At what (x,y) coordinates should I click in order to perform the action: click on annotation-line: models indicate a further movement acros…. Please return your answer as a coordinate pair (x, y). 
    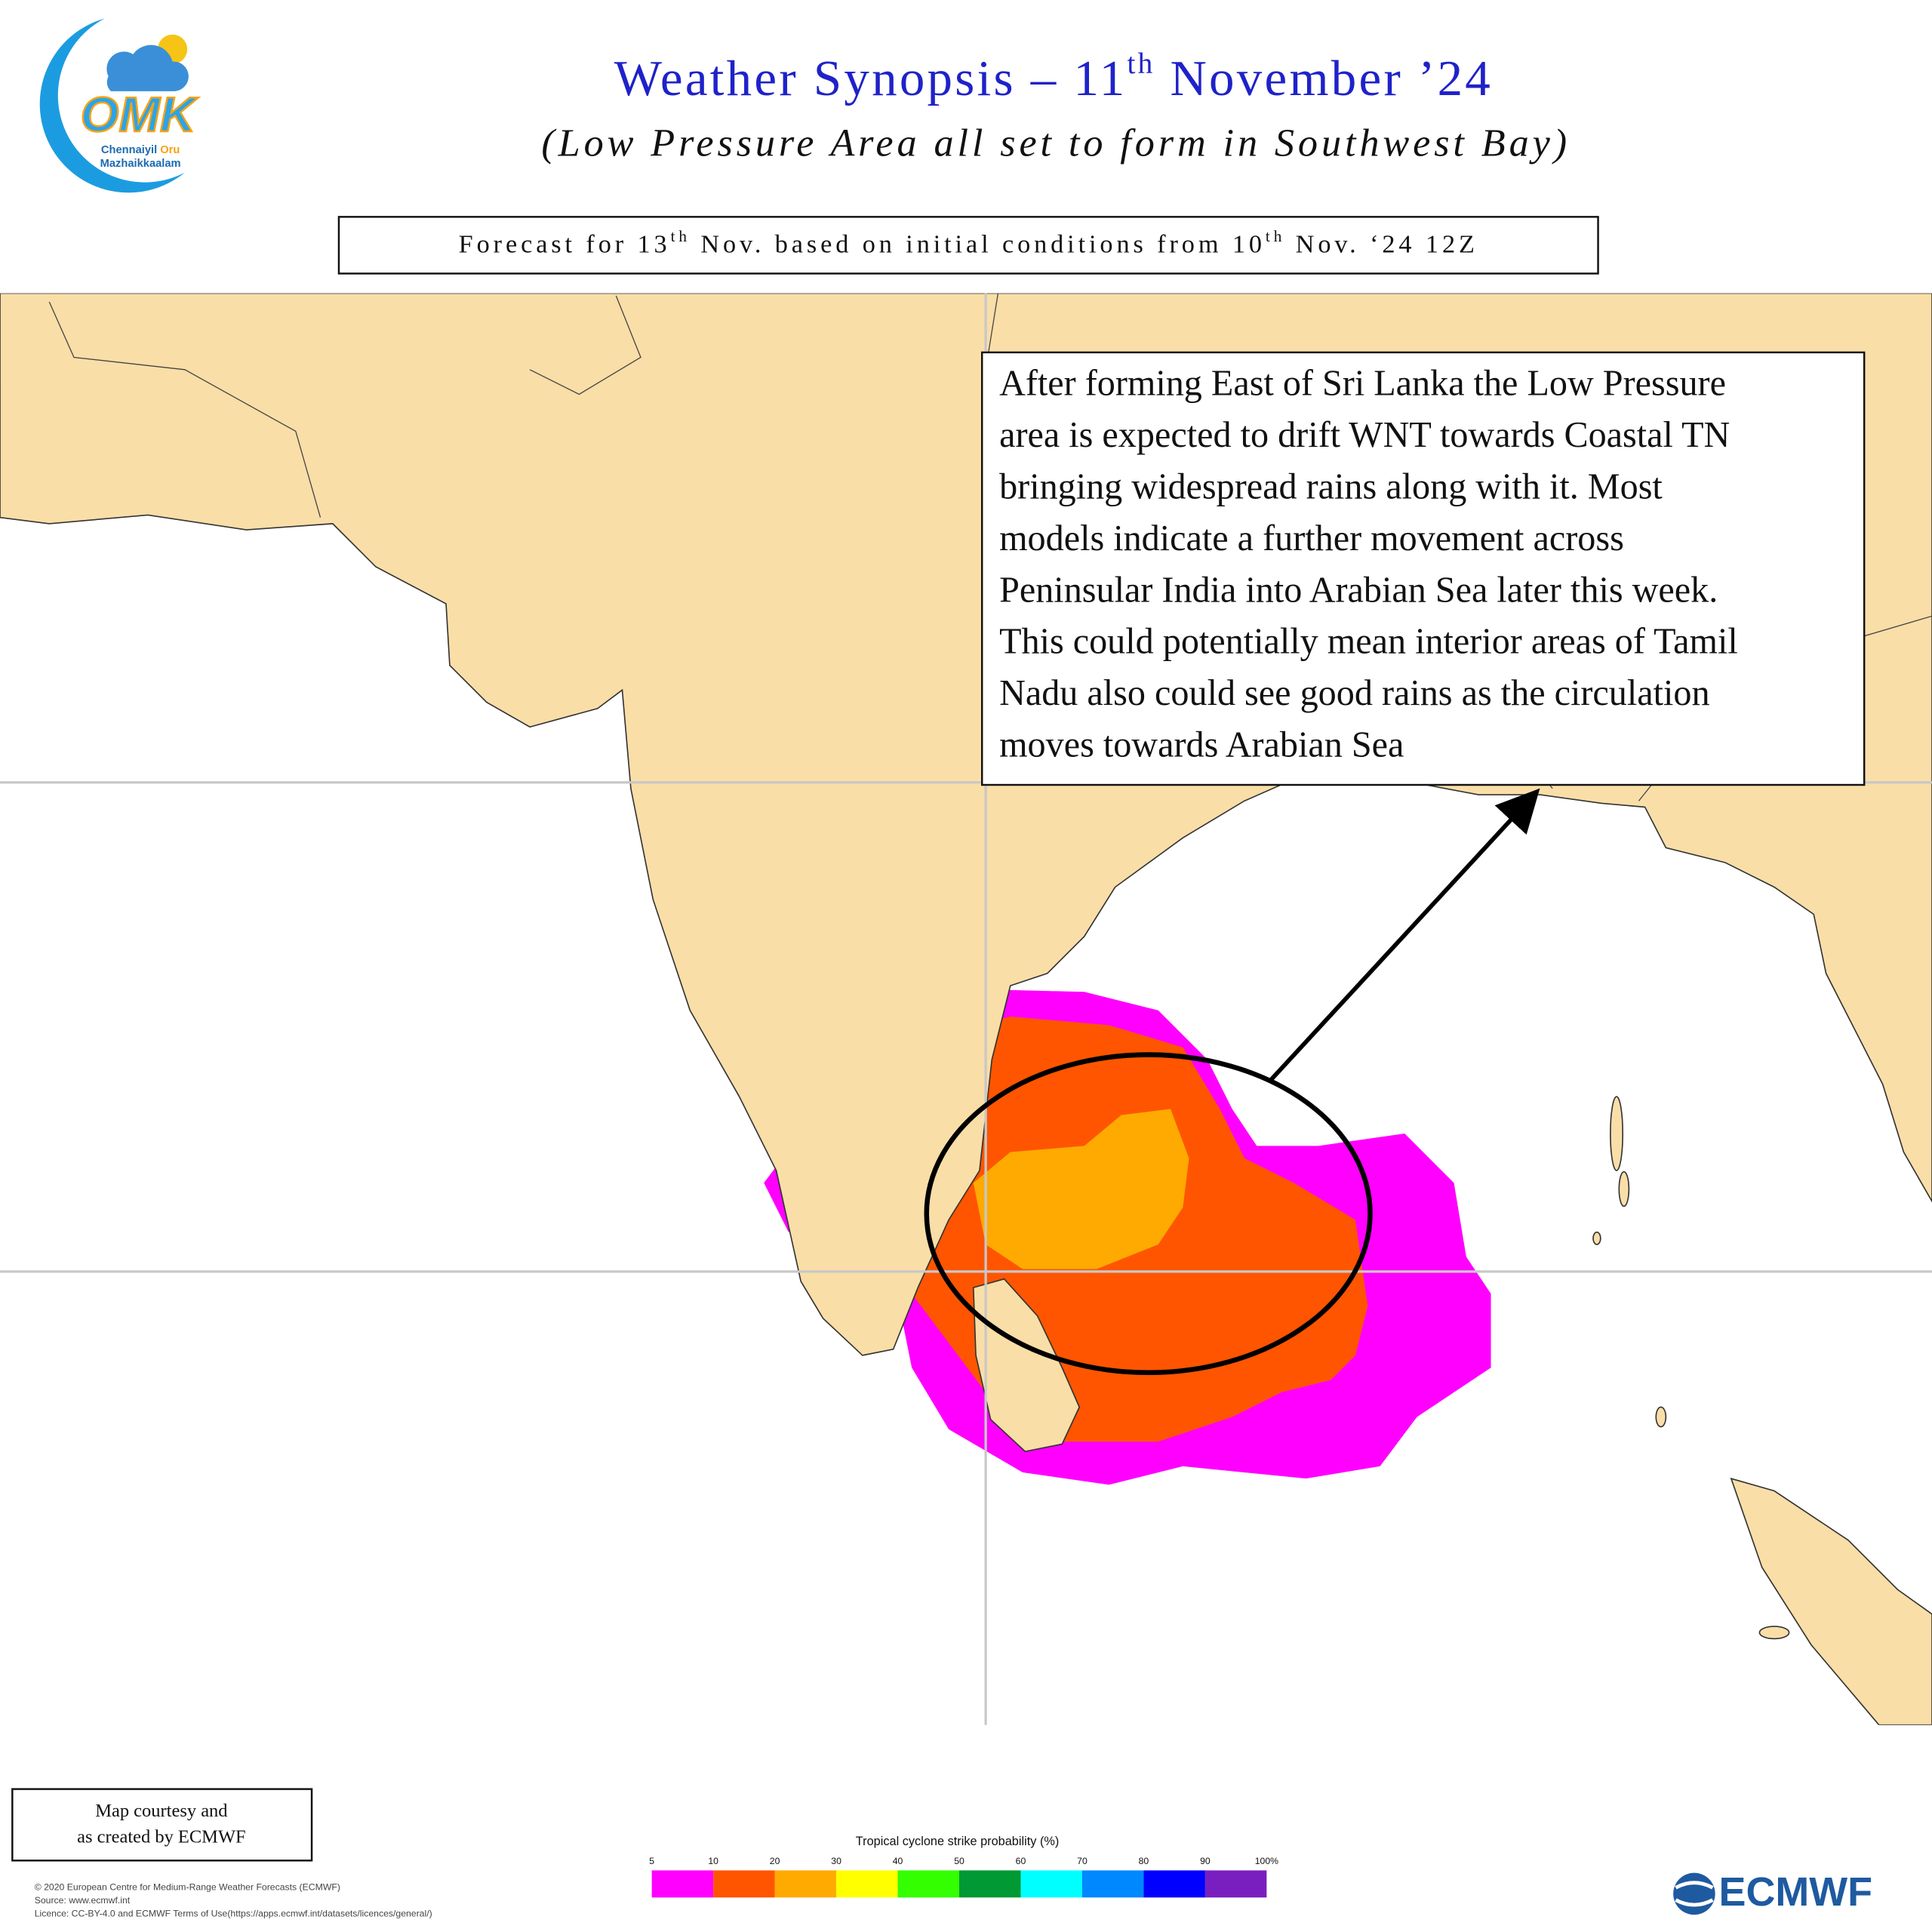
    Looking at the image, I should click on (1311, 538).